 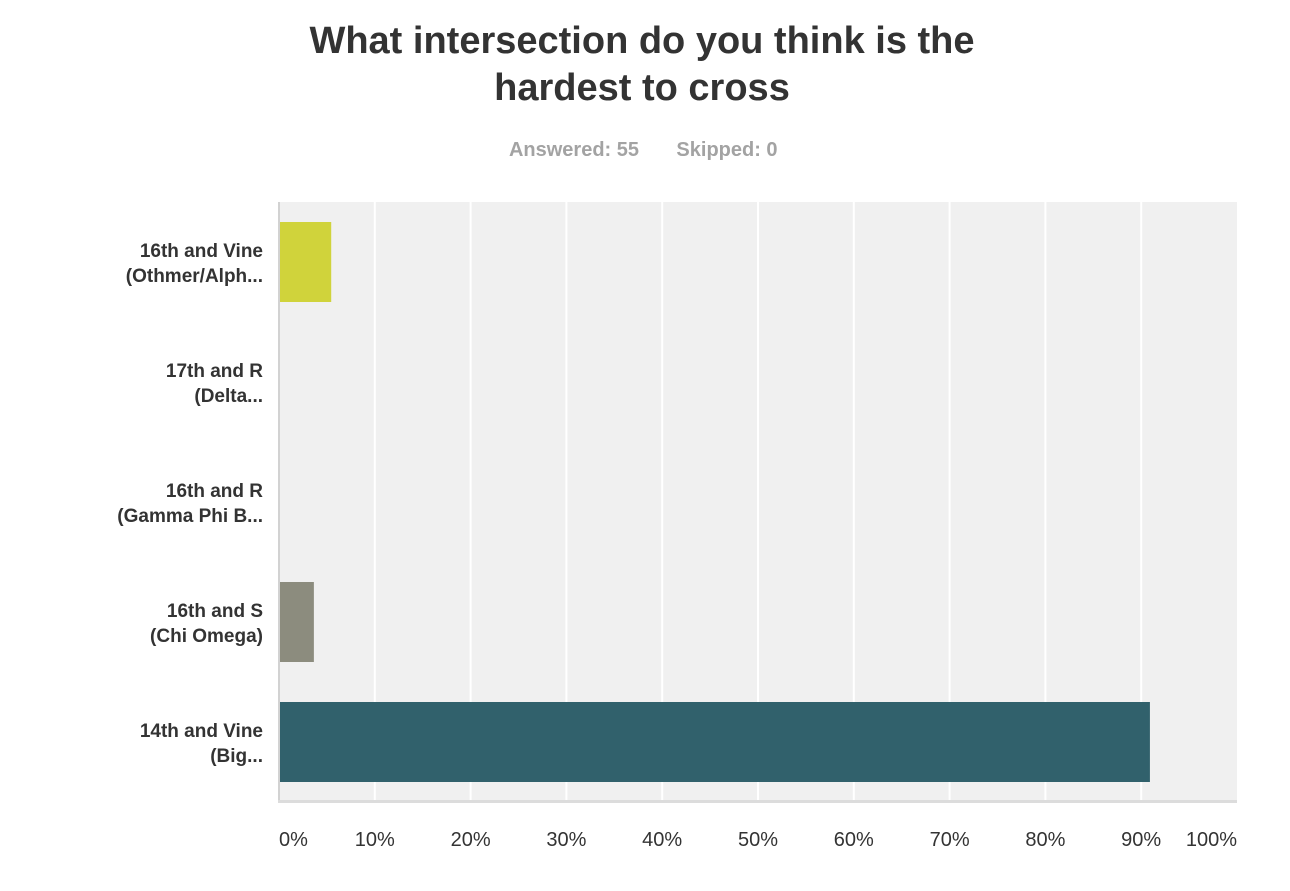 What do you see at coordinates (201, 251) in the screenshot?
I see `category-label: 16th and Vine` at bounding box center [201, 251].